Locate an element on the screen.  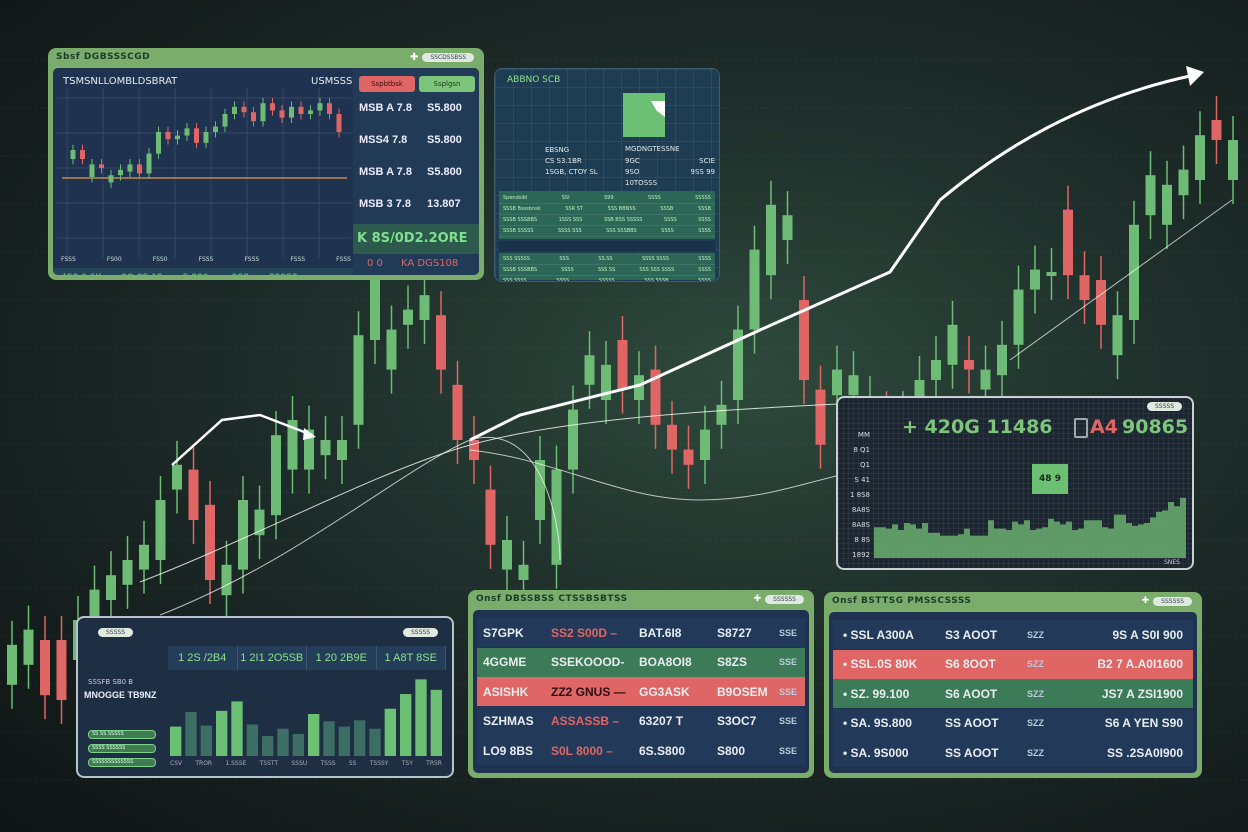
orders-a-header: Onsf DBSSBSS CTSSBSBTSS is located at coordinates (552, 599).